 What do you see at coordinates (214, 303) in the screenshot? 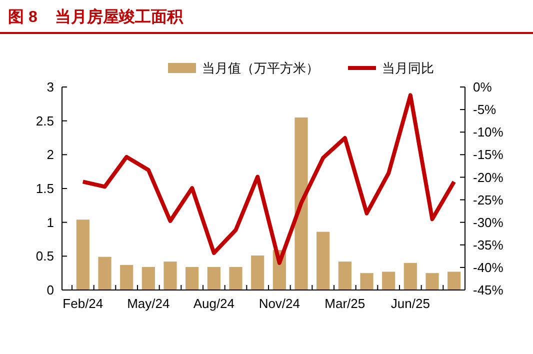
I see `x-tick-label: Aug/24` at bounding box center [214, 303].